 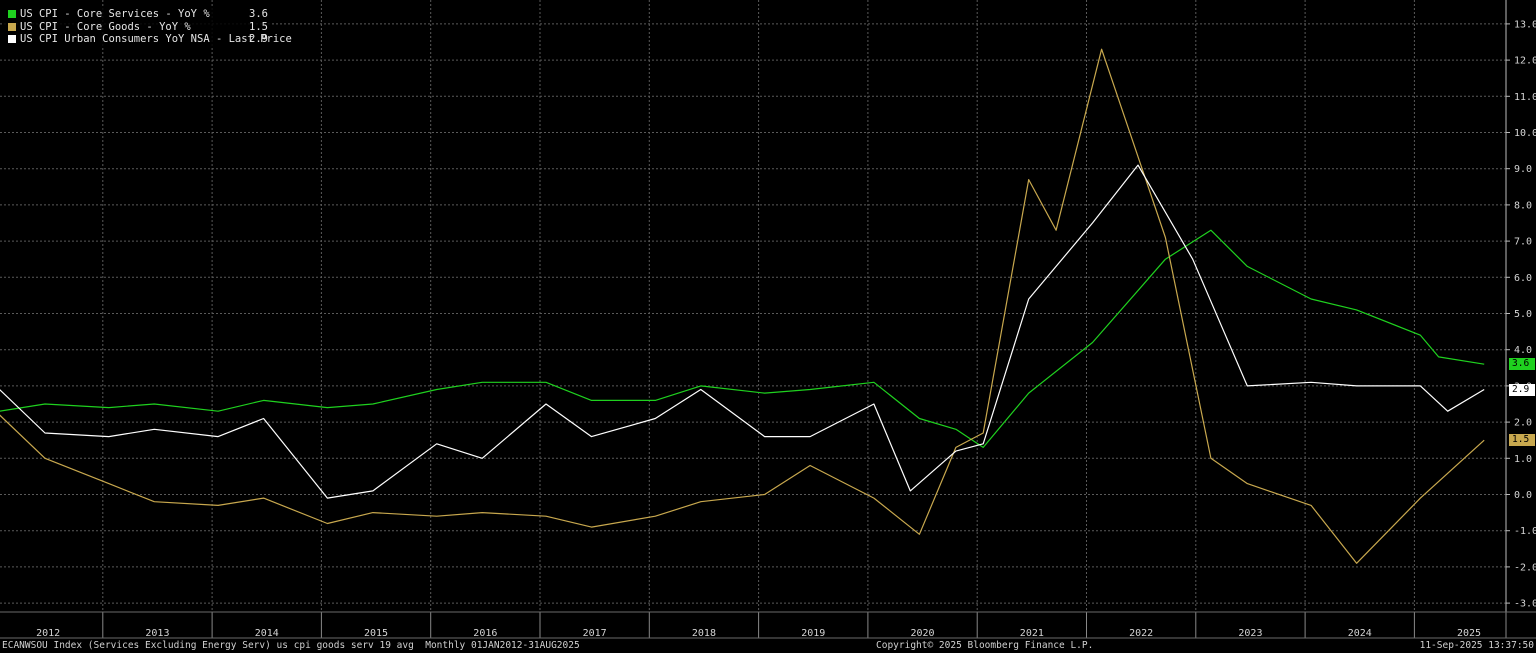 I want to click on last-value-tag-core-goods: 1.5, so click(x=1522, y=440).